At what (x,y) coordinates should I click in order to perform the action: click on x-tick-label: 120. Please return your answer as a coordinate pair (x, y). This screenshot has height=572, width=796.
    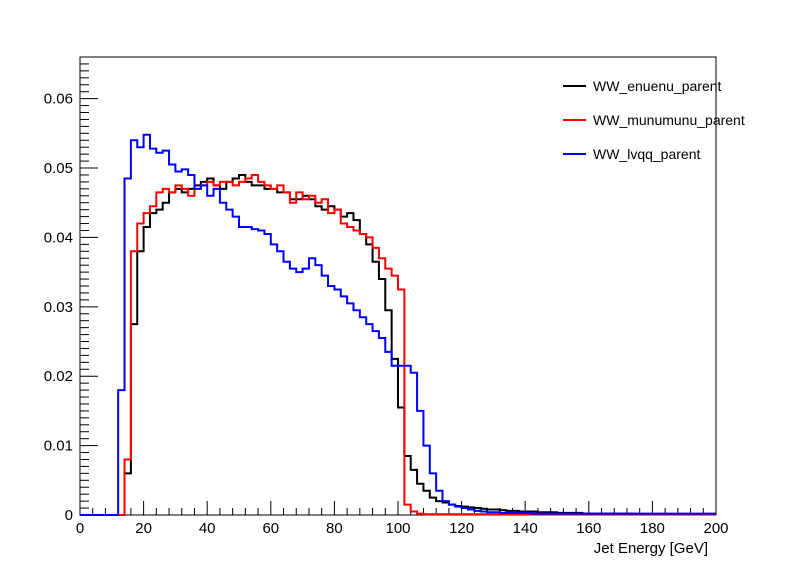
    Looking at the image, I should click on (461, 528).